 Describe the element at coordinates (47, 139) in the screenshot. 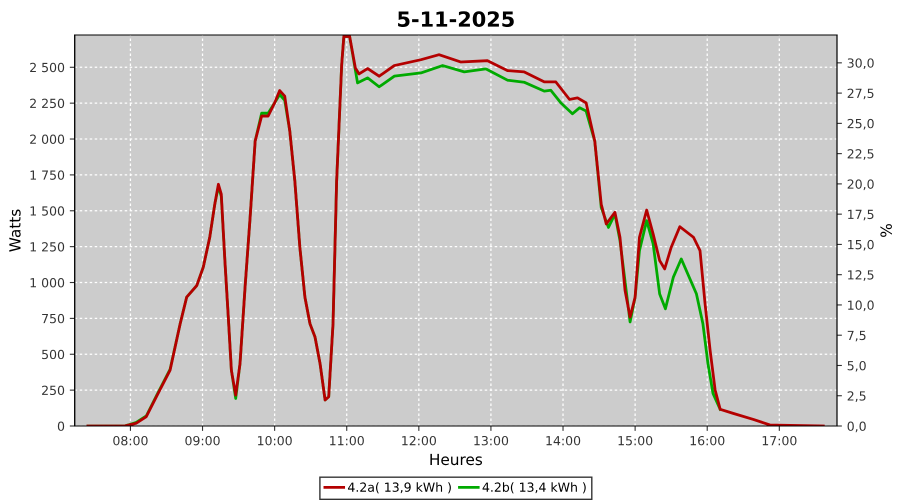

I see `y-tick-label: 2 000` at that location.